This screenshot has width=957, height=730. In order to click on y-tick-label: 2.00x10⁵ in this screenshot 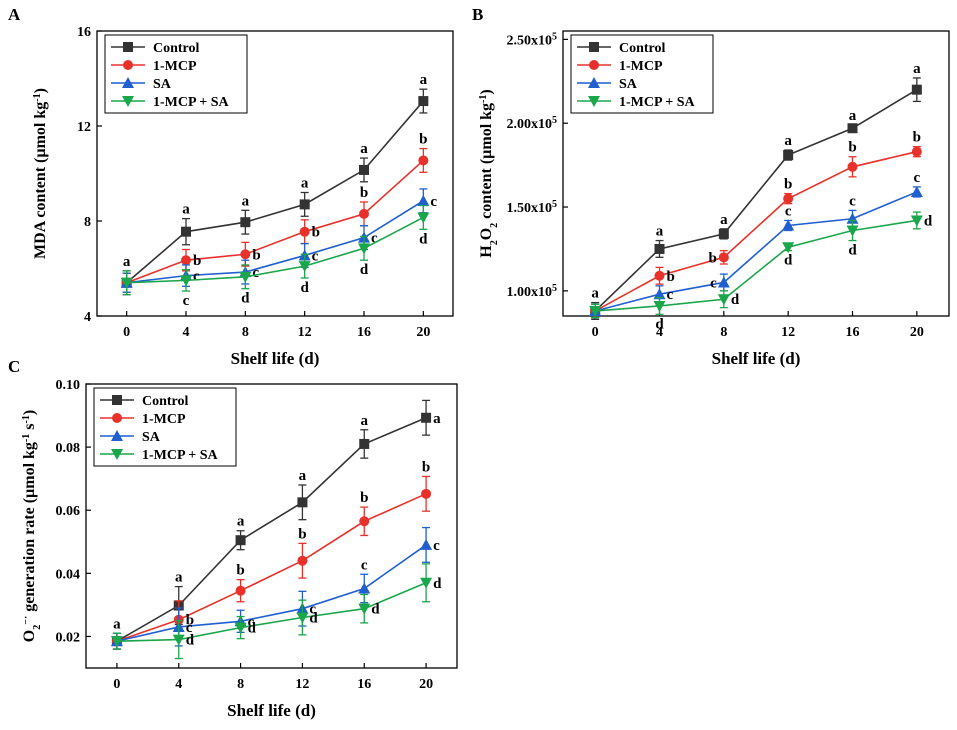, I will do `click(532, 124)`.